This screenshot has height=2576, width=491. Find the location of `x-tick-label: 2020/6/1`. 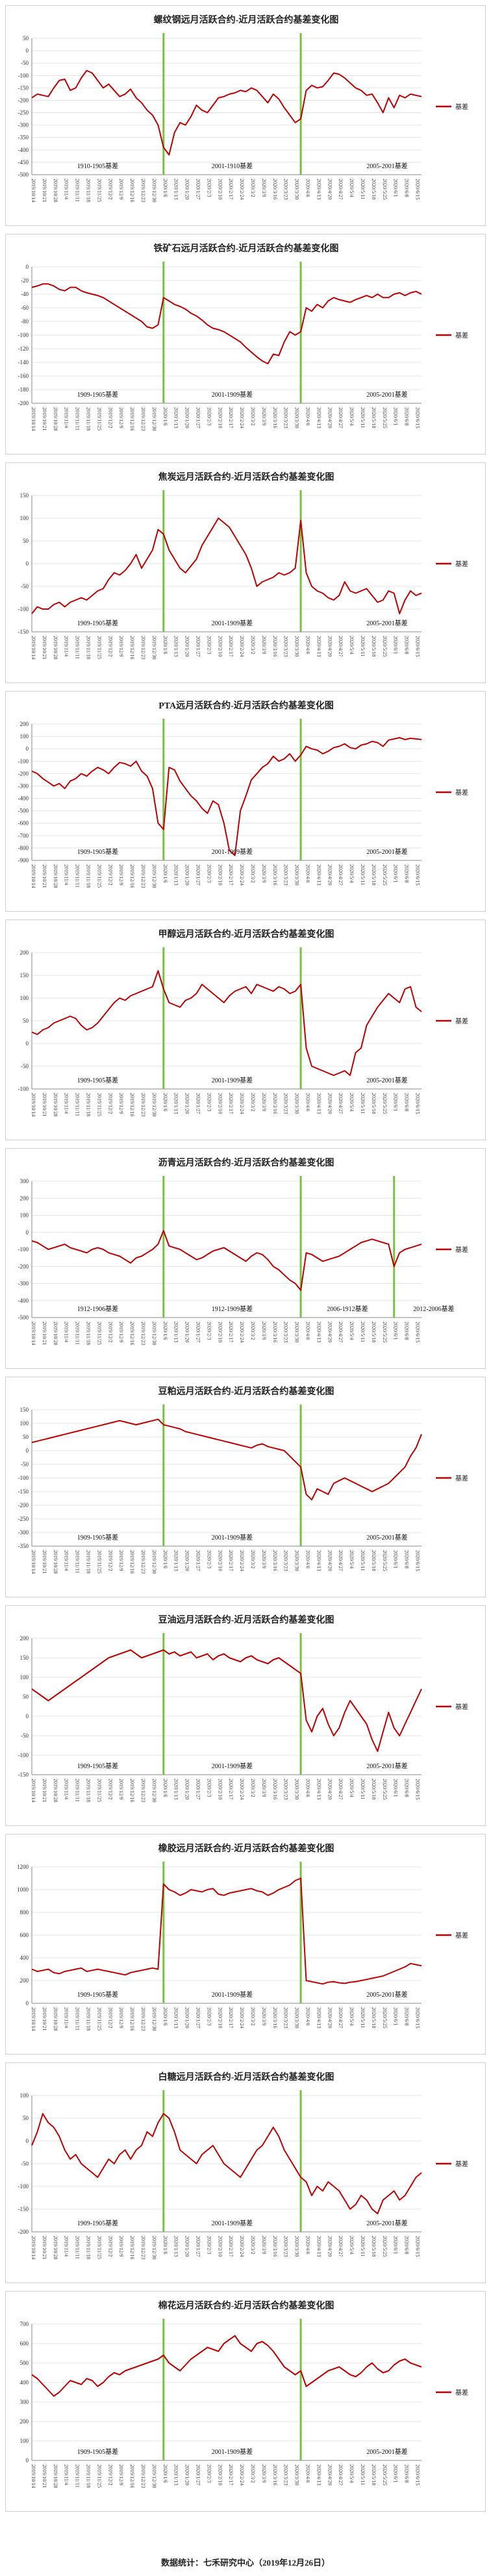

x-tick-label: 2020/6/1 is located at coordinates (396, 2473).